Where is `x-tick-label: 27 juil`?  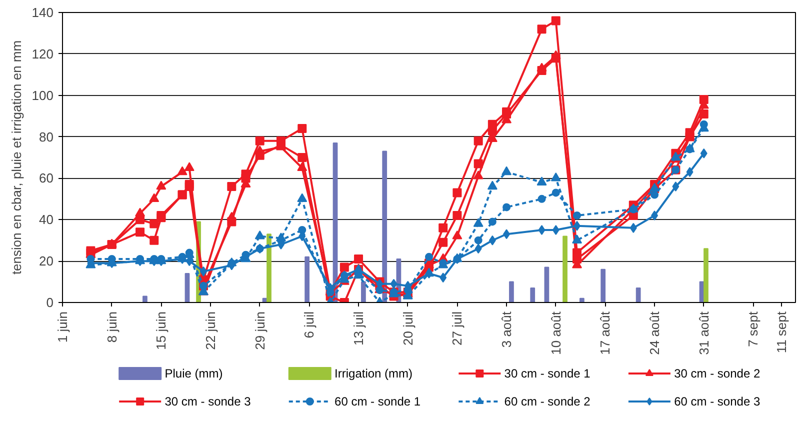
x-tick-label: 27 juil is located at coordinates (457, 328).